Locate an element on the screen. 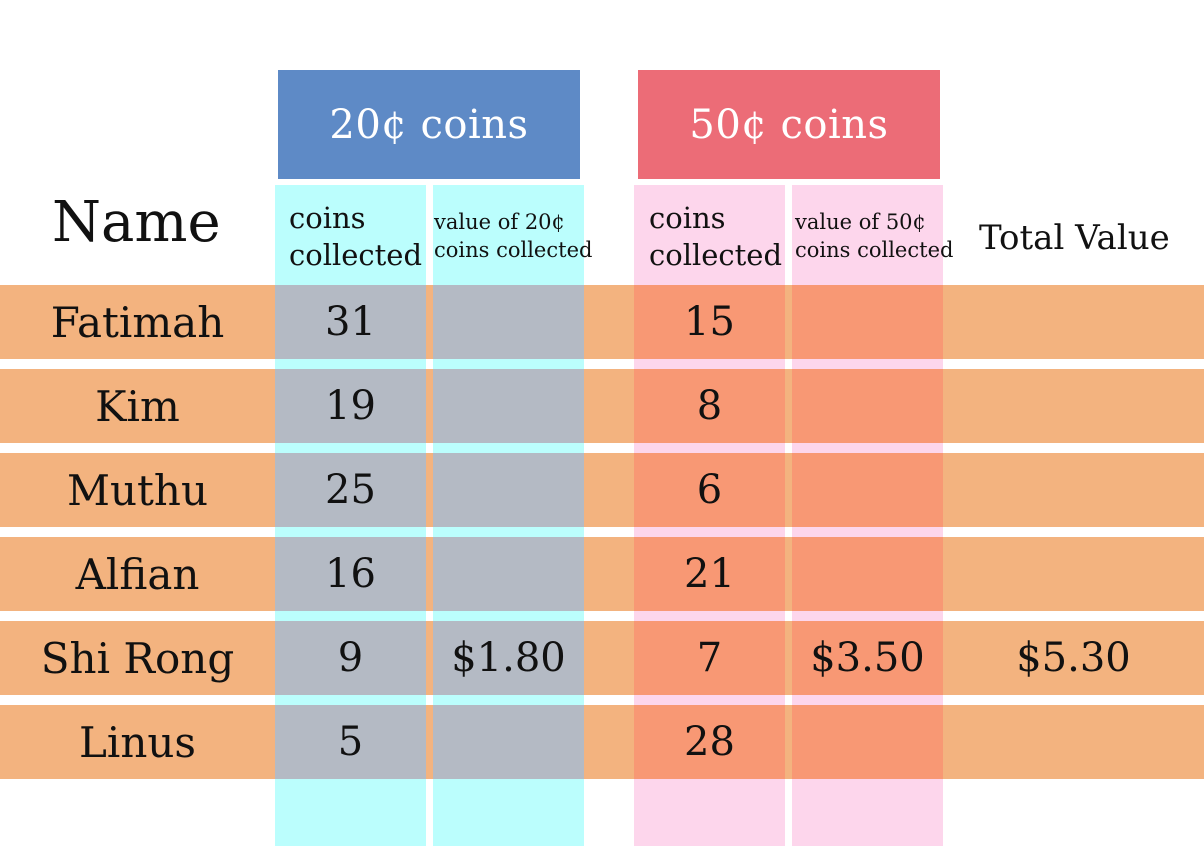 This screenshot has height=860, width=1204. header-20-label: 20¢ coins is located at coordinates (429, 124).